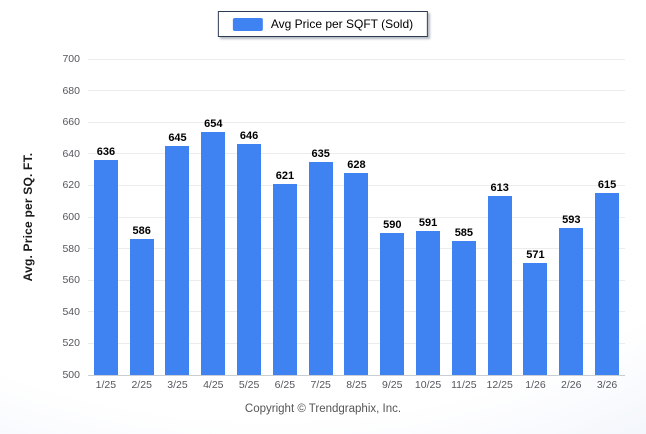 The width and height of the screenshot is (646, 434). What do you see at coordinates (213, 385) in the screenshot?
I see `x-tick-label: 4/25` at bounding box center [213, 385].